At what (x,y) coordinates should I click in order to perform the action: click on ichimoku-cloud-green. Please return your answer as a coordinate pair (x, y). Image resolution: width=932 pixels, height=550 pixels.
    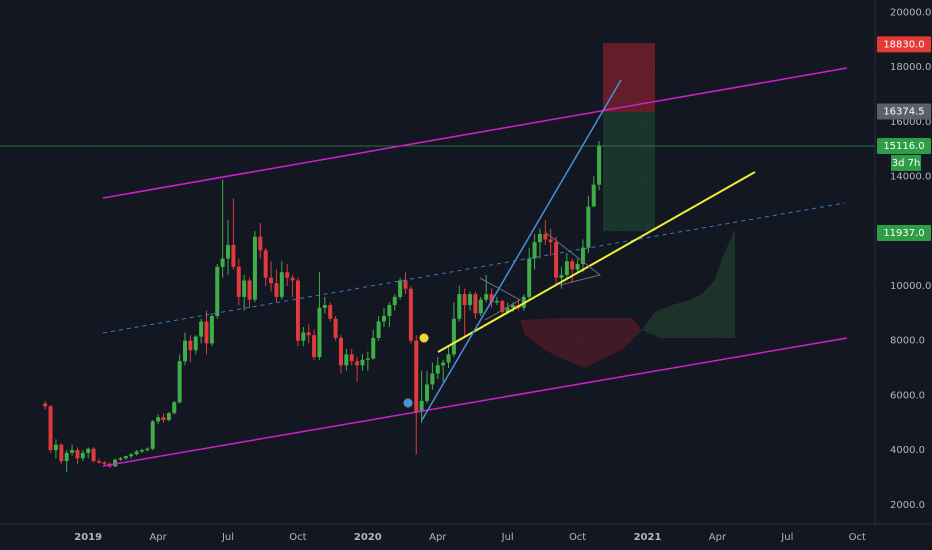
    Looking at the image, I should click on (688, 284).